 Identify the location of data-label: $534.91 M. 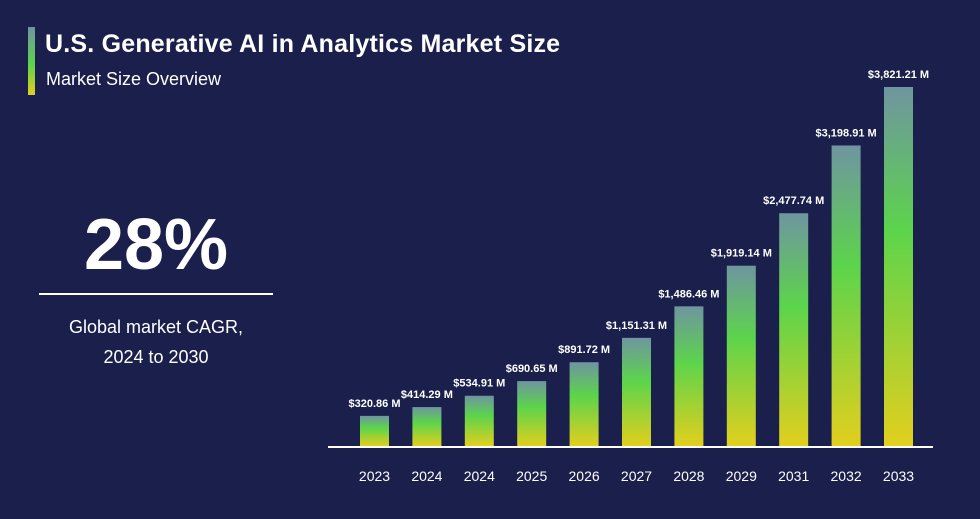
(479, 384).